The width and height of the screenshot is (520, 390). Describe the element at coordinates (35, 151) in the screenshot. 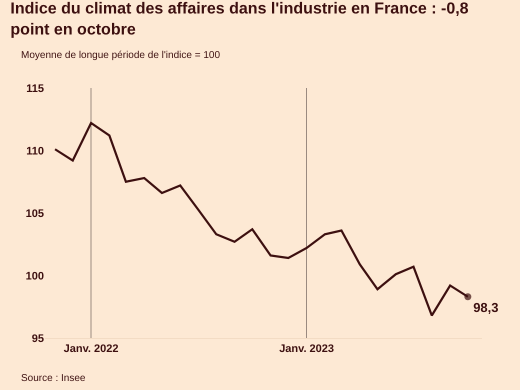

I see `y-tick-label: 110` at that location.